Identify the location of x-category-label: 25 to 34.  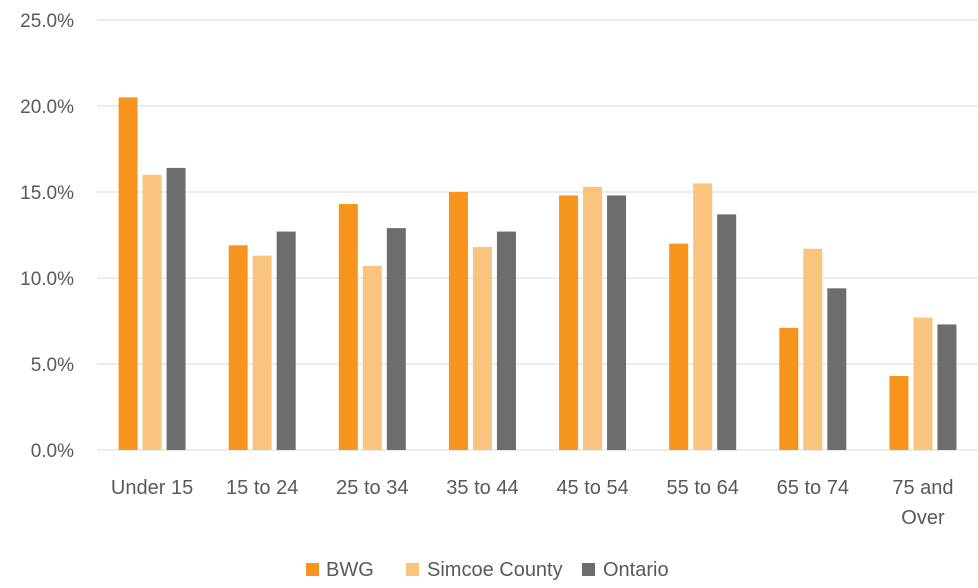
(372, 488).